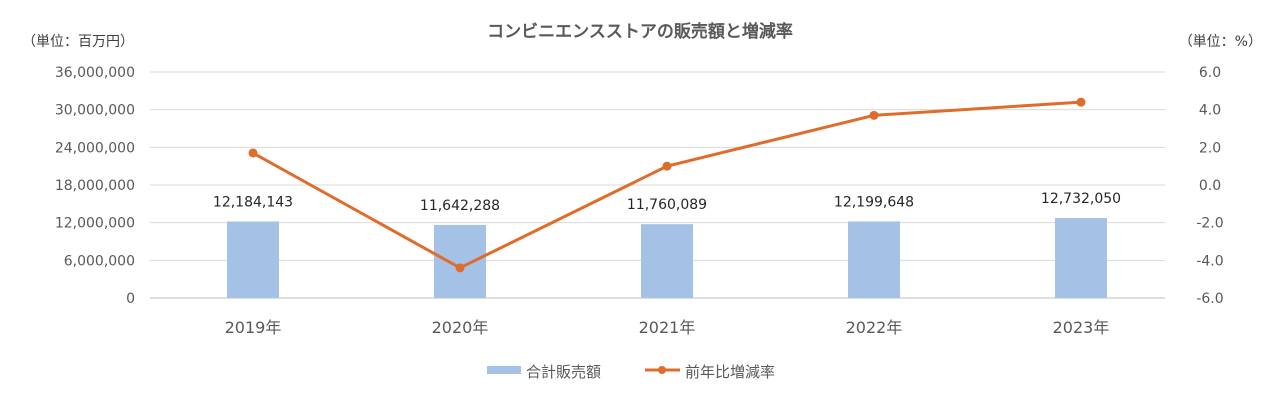 This screenshot has width=1280, height=404. Describe the element at coordinates (460, 206) in the screenshot. I see `bar-data-label: 11,642,288` at that location.